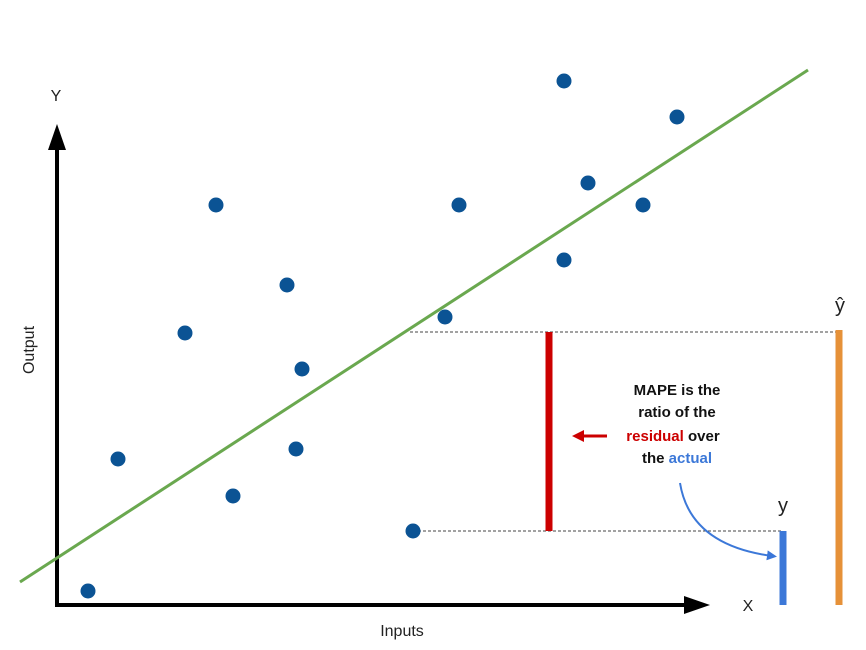  Describe the element at coordinates (690, 458) in the screenshot. I see `actual-word: actual` at that location.